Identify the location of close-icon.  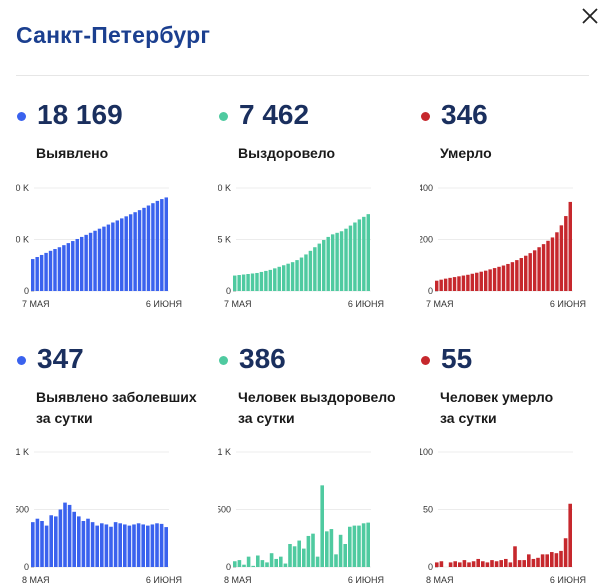
(590, 16).